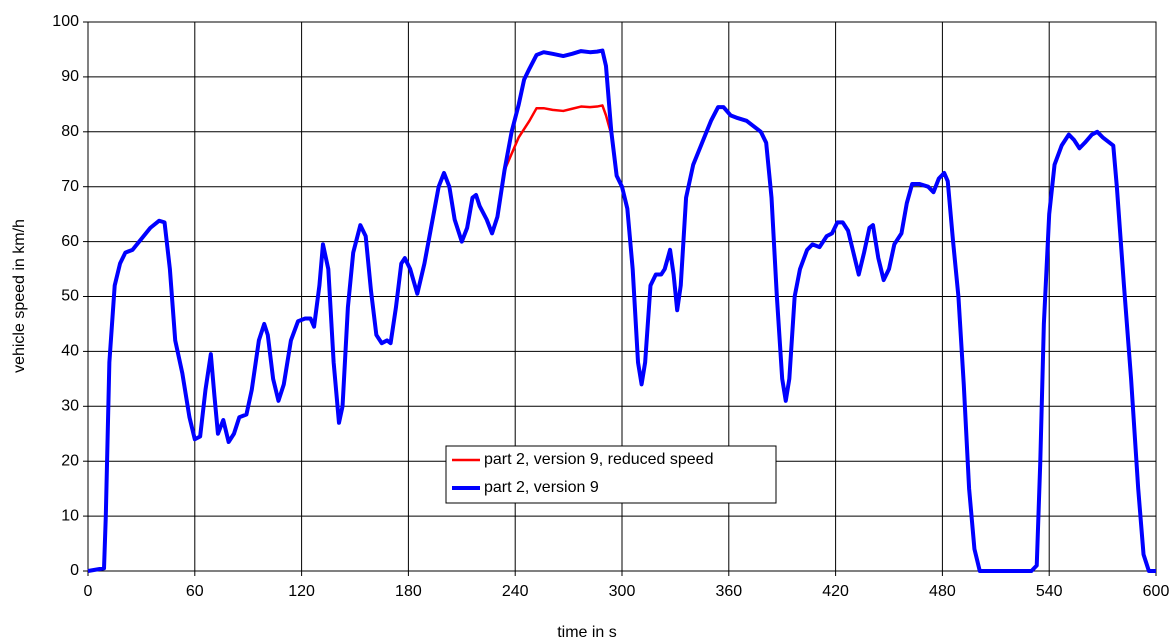 Image resolution: width=1176 pixels, height=644 pixels. Describe the element at coordinates (65, 21) in the screenshot. I see `y-tick-label: 100` at that location.